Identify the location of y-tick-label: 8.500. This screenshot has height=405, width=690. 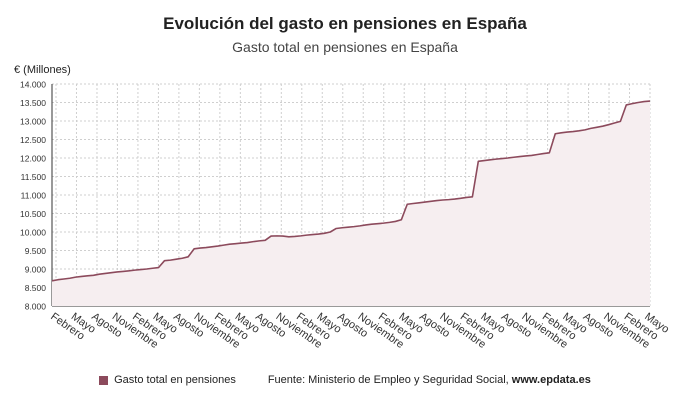
(36, 288).